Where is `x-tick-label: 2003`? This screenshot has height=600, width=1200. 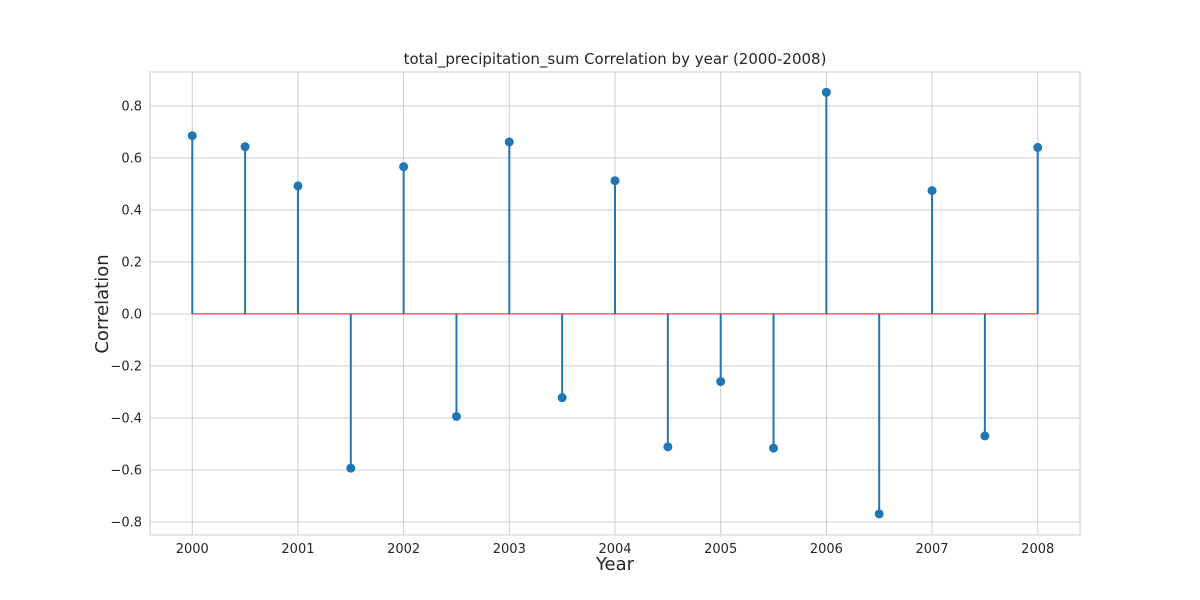
x-tick-label: 2003 is located at coordinates (509, 549).